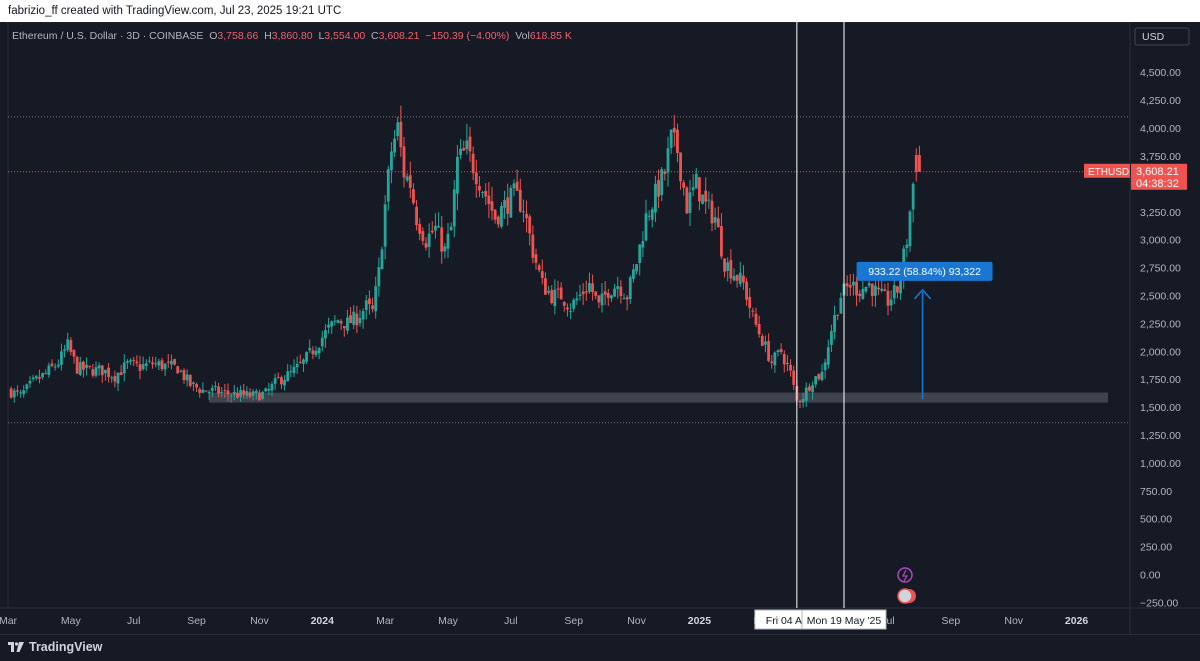  I want to click on us-flag-event-icon, so click(905, 596).